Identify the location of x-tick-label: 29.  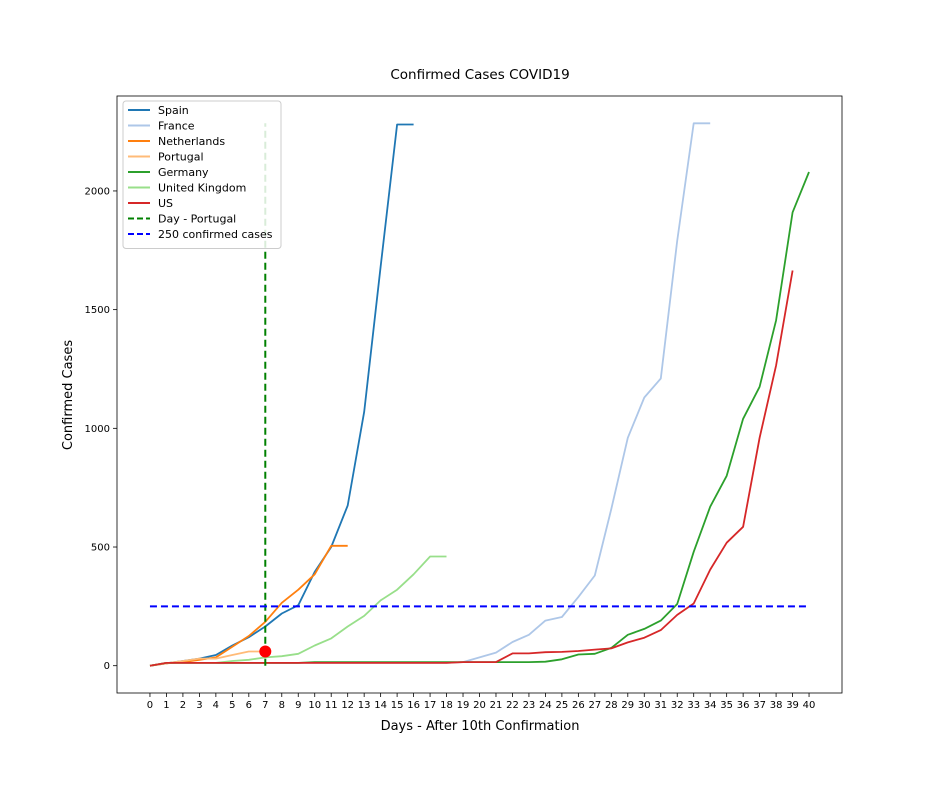
(627, 705).